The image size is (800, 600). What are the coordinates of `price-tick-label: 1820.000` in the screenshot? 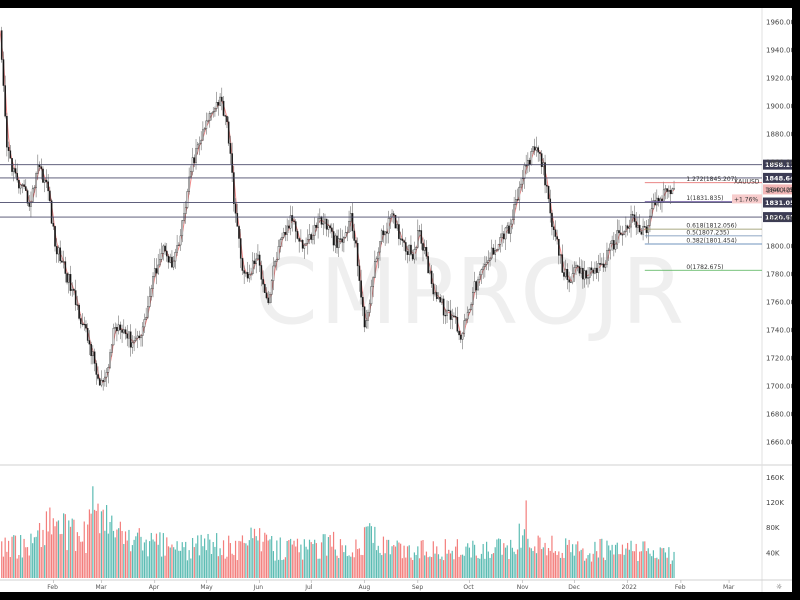 It's located at (779, 219).